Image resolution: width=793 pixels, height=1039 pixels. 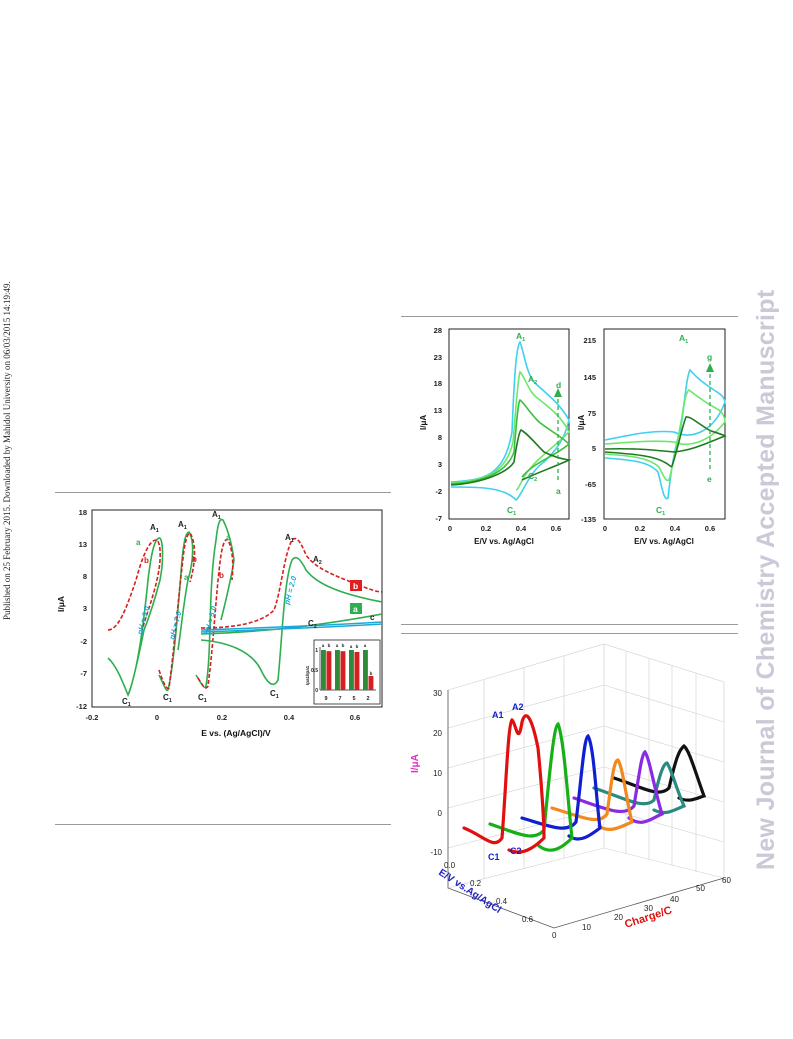 I want to click on inset-xtick: 9, so click(x=325, y=699).